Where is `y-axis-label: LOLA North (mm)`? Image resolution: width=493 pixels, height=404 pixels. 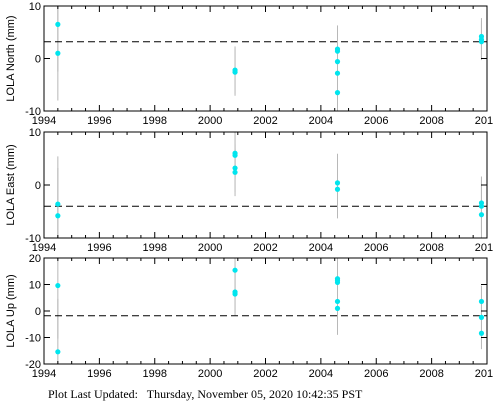
y-axis-label: LOLA North (mm) is located at coordinates (11, 58).